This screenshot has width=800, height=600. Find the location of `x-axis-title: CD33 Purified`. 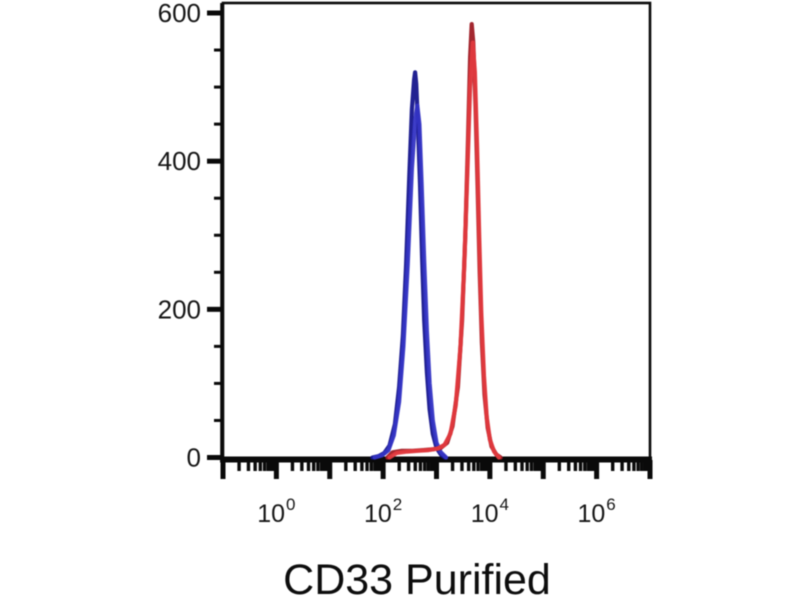

x-axis-title: CD33 Purified is located at coordinates (417, 578).